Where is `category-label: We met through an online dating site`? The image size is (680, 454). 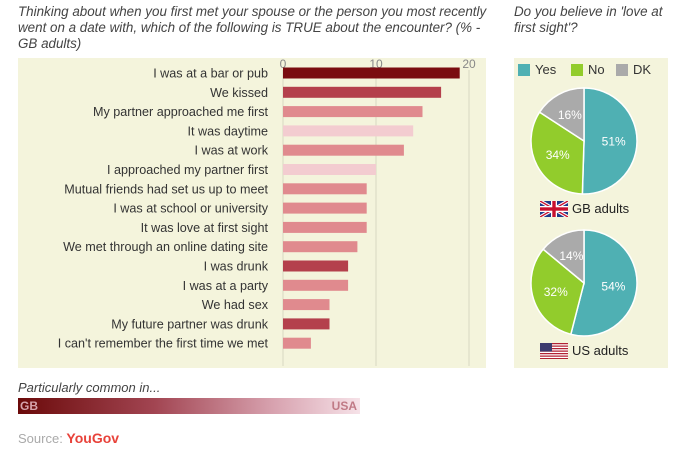
category-label: We met through an online dating site is located at coordinates (165, 247).